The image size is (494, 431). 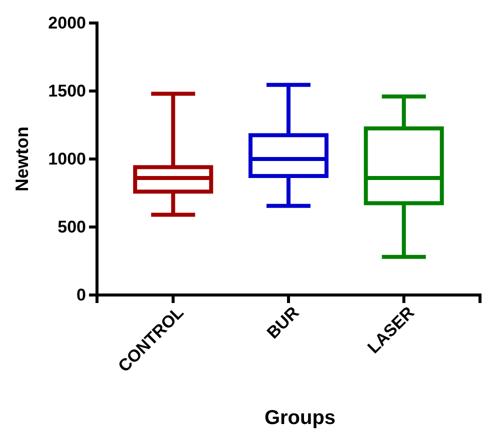 What do you see at coordinates (81, 294) in the screenshot?
I see `y-tick-label: 0` at bounding box center [81, 294].